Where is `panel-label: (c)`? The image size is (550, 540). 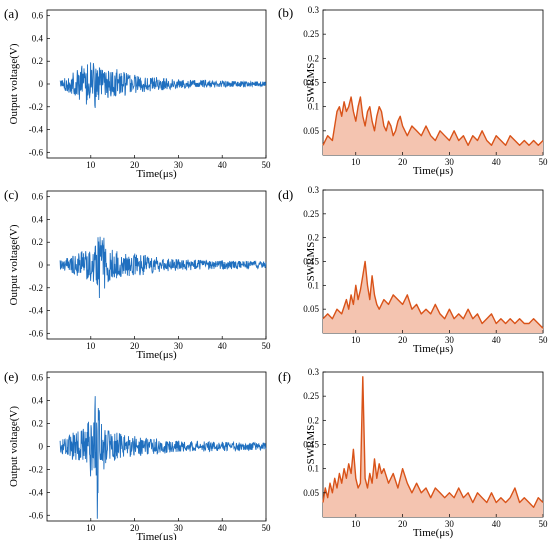 panel-label: (c) is located at coordinates (11, 194).